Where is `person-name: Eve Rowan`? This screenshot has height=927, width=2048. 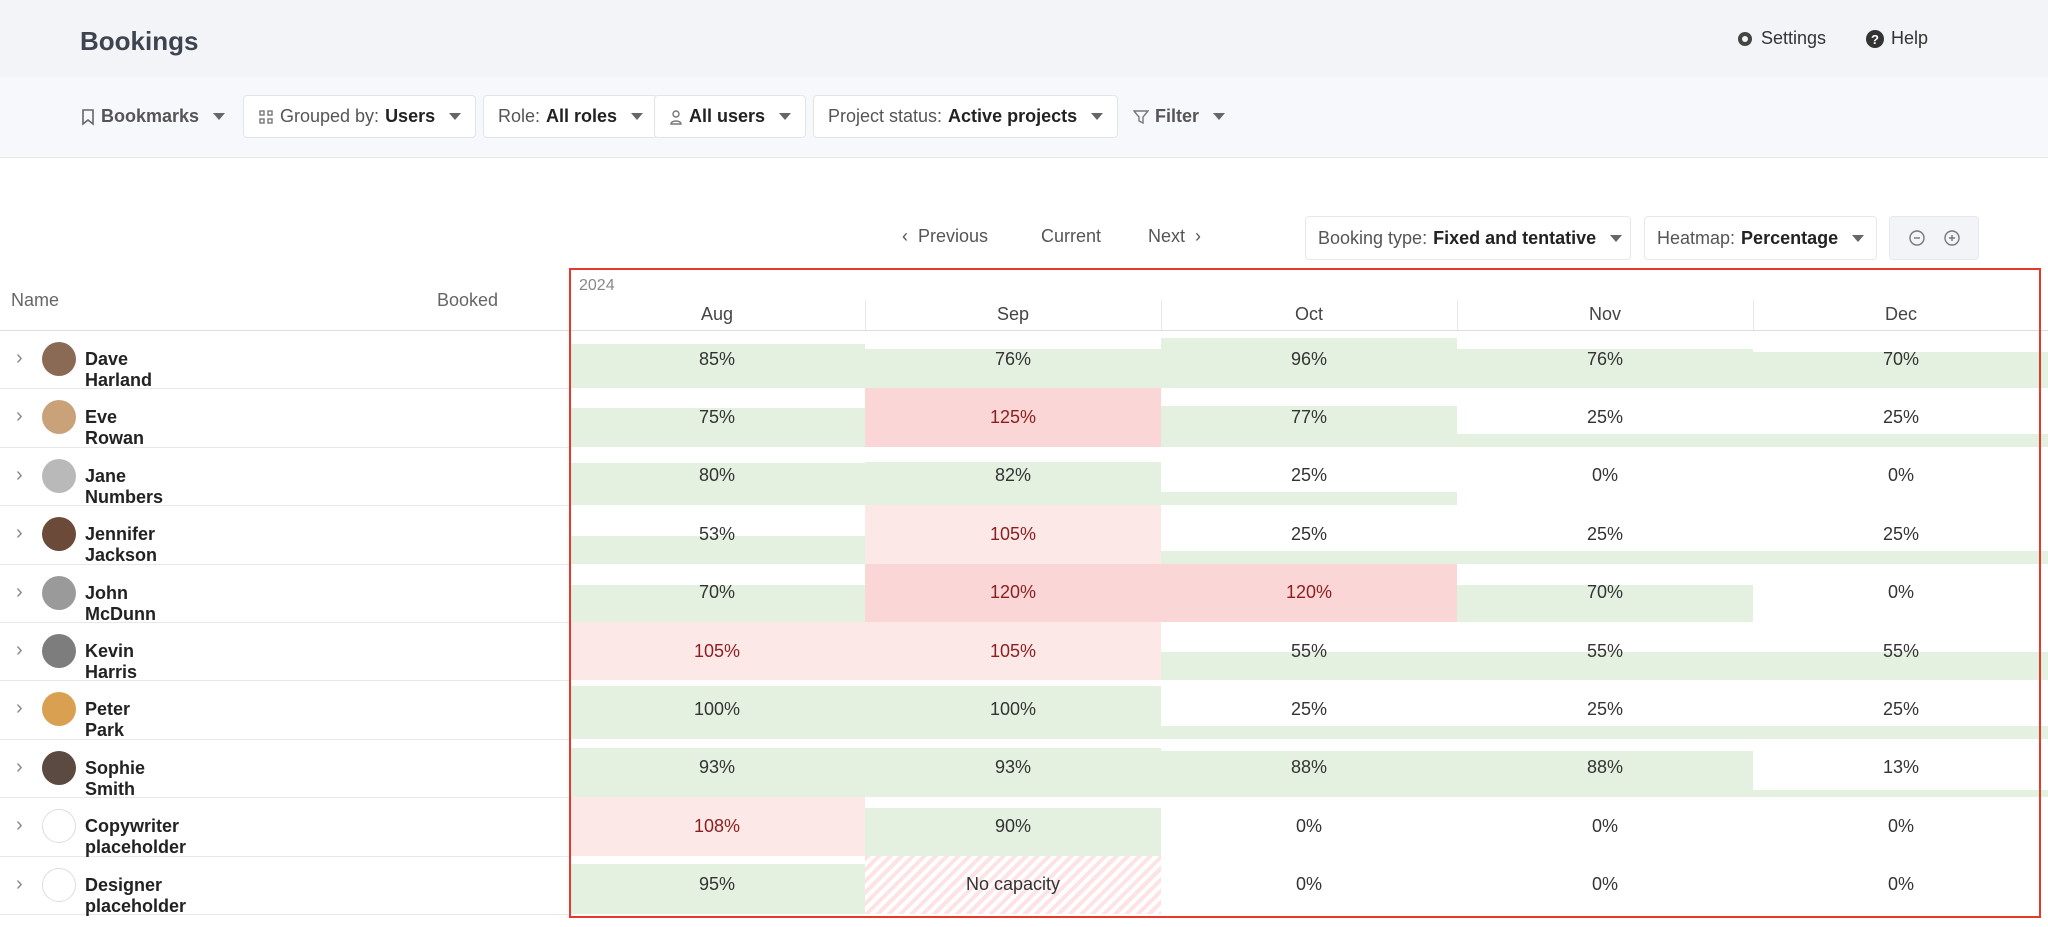 person-name: Eve Rowan is located at coordinates (115, 428).